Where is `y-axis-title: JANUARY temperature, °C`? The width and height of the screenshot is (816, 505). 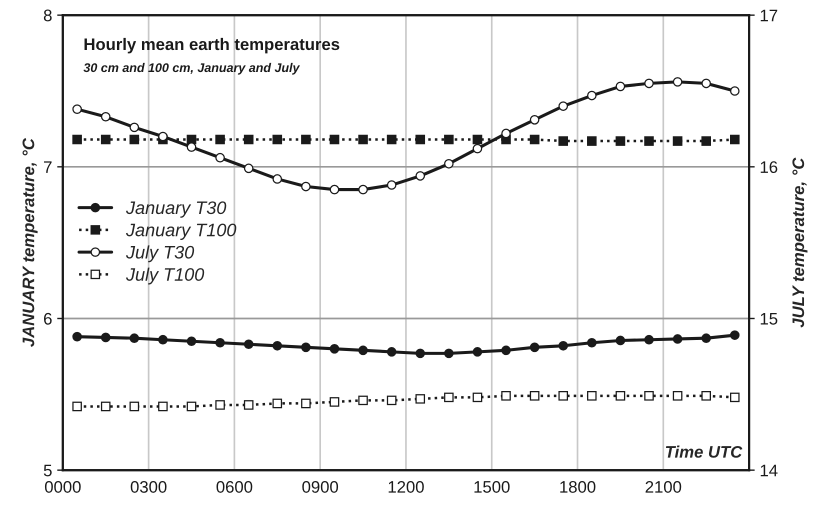 y-axis-title: JANUARY temperature, °C is located at coordinates (30, 242).